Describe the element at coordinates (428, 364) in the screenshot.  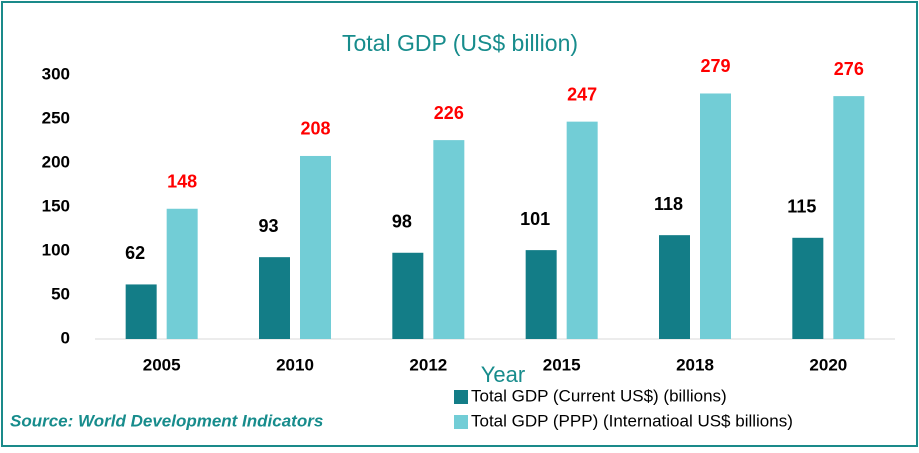
I see `x-tick-label: 2012` at that location.